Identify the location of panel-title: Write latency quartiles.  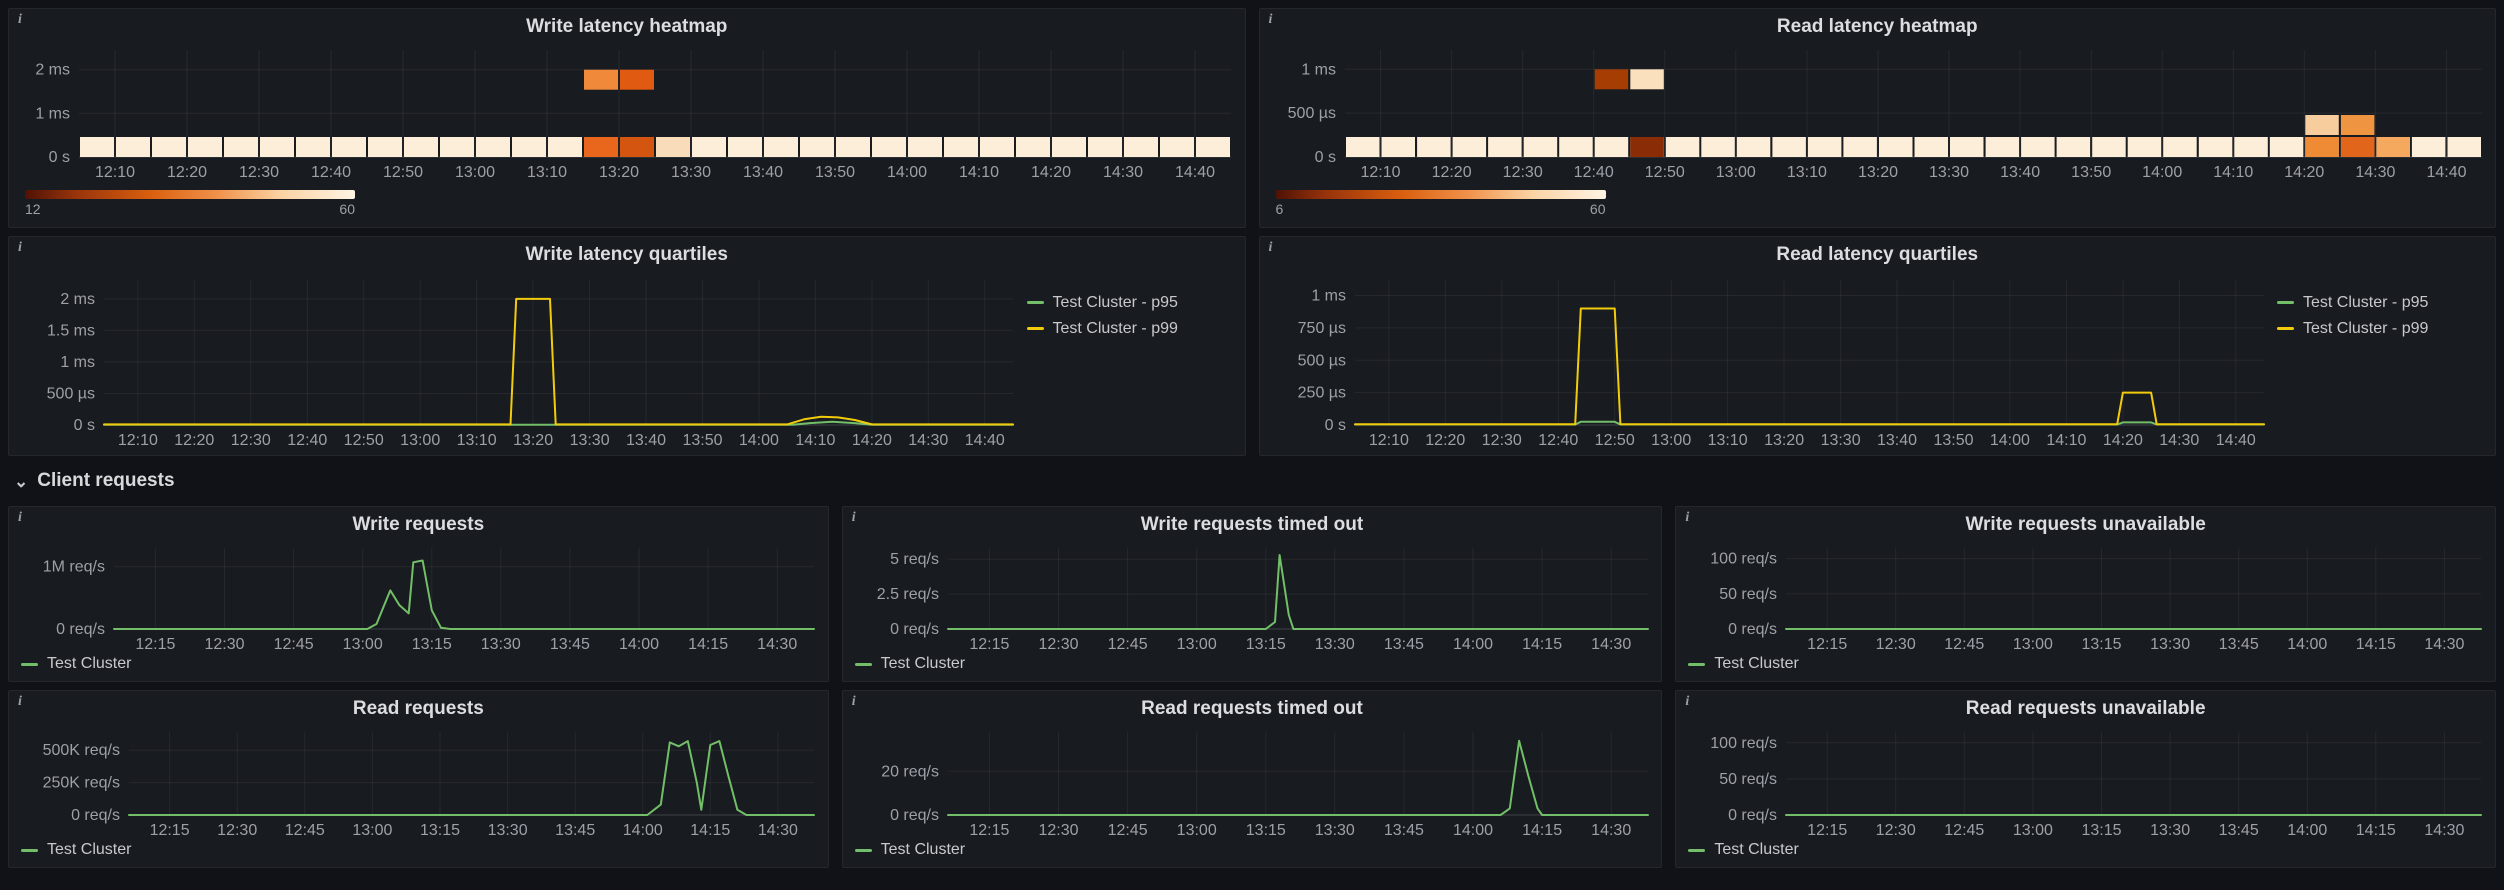
(626, 254).